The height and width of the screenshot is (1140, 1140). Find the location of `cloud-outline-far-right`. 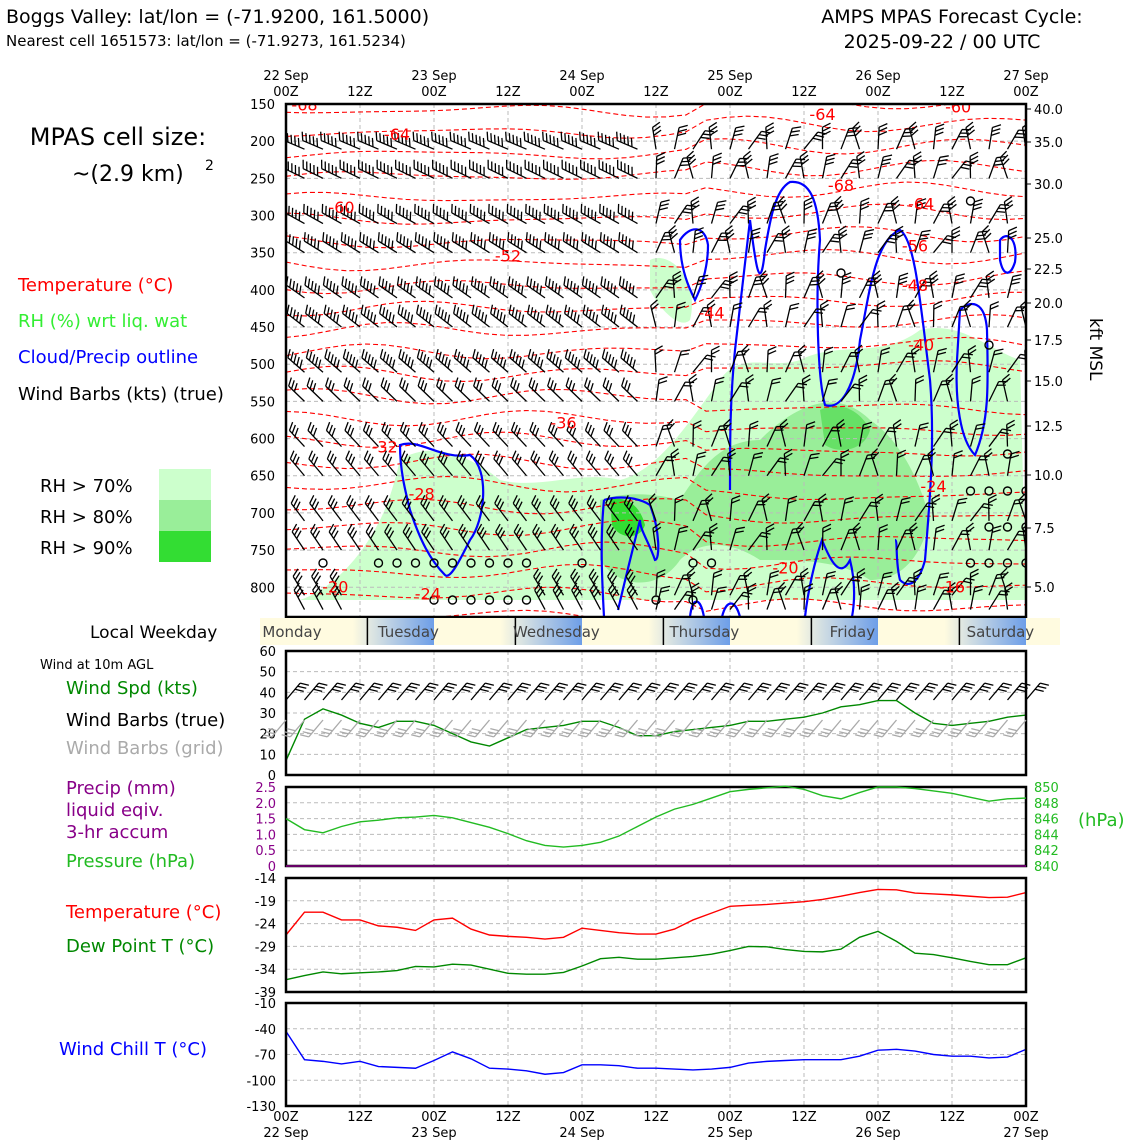

cloud-outline-far-right is located at coordinates (1007, 254).